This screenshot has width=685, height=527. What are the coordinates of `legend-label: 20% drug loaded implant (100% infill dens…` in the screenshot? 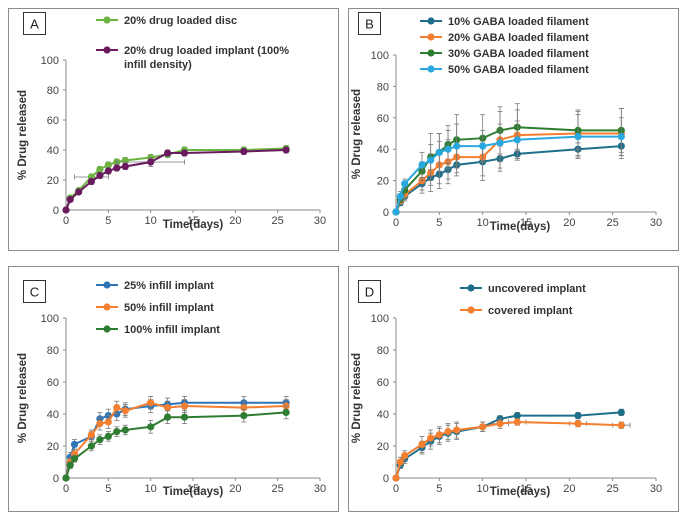 It's located at (206, 58).